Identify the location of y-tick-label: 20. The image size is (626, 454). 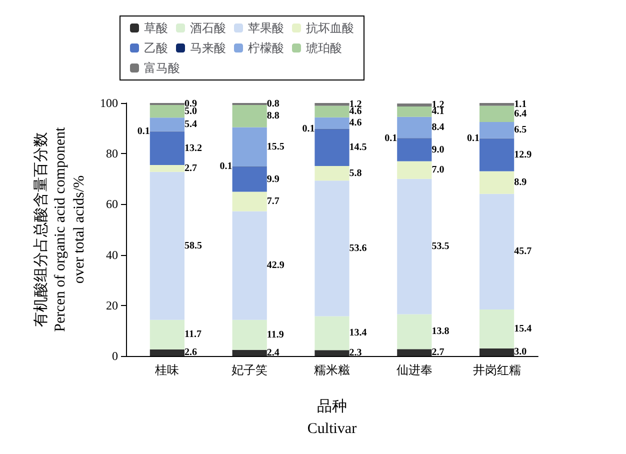
(112, 305).